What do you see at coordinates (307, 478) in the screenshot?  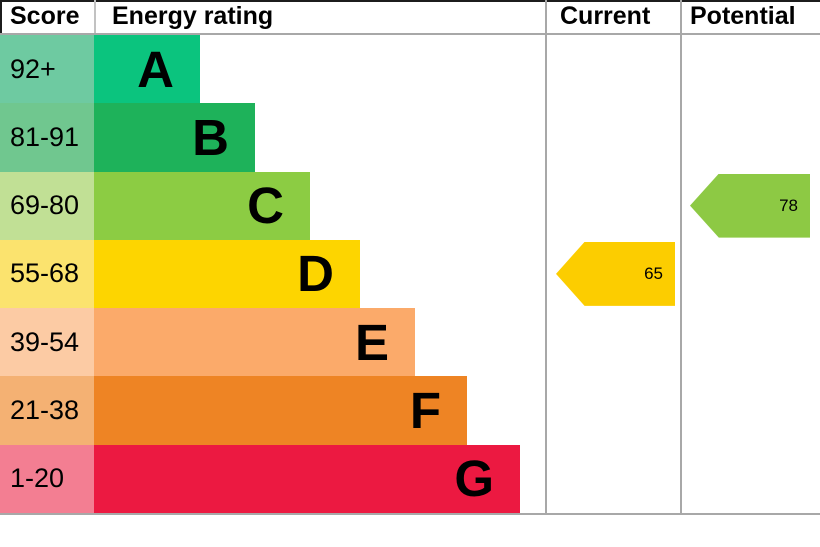 I see `band-bar: G` at bounding box center [307, 478].